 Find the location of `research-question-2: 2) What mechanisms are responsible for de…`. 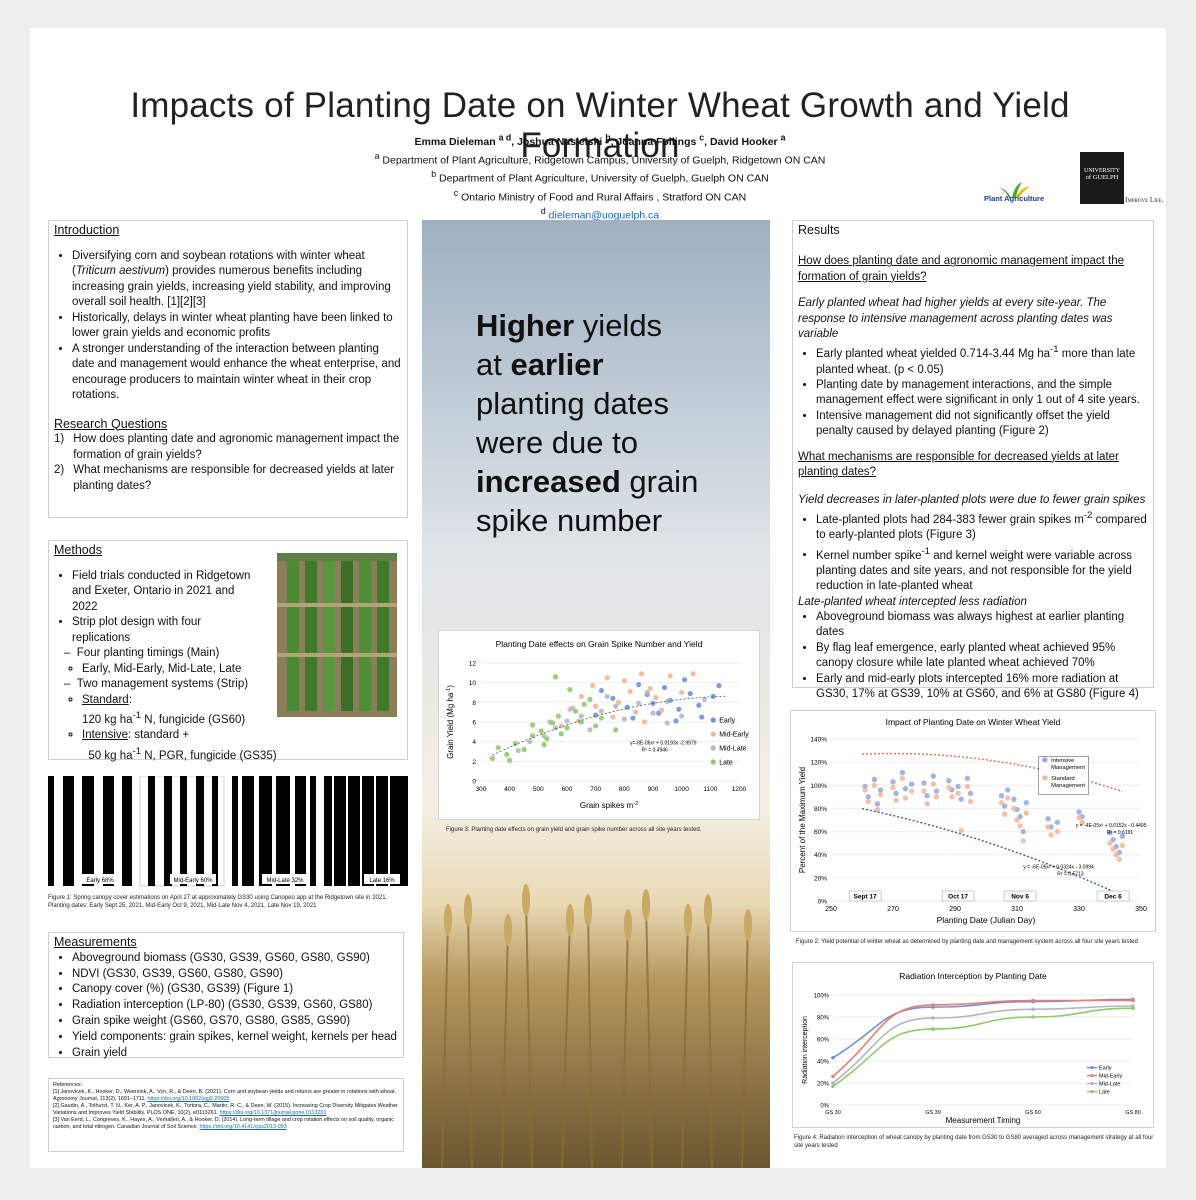

research-question-2: 2) What mechanisms are responsible for de… is located at coordinates (224, 478).